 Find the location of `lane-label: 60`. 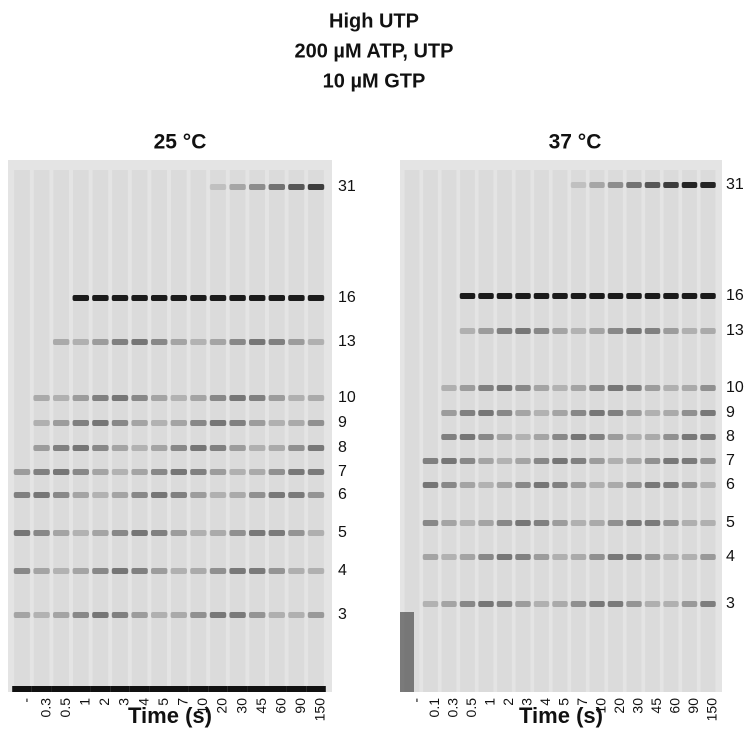

lane-label: 60 is located at coordinates (675, 706).